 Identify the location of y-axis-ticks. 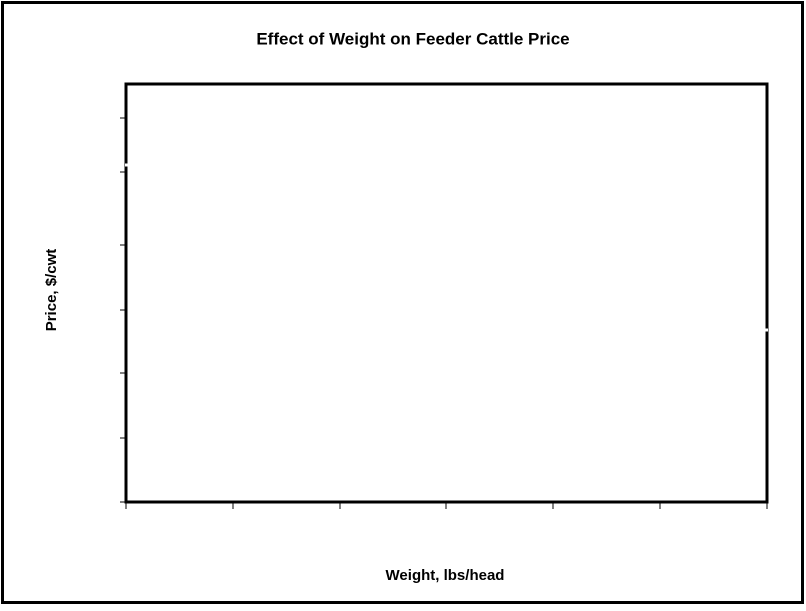
(123, 310).